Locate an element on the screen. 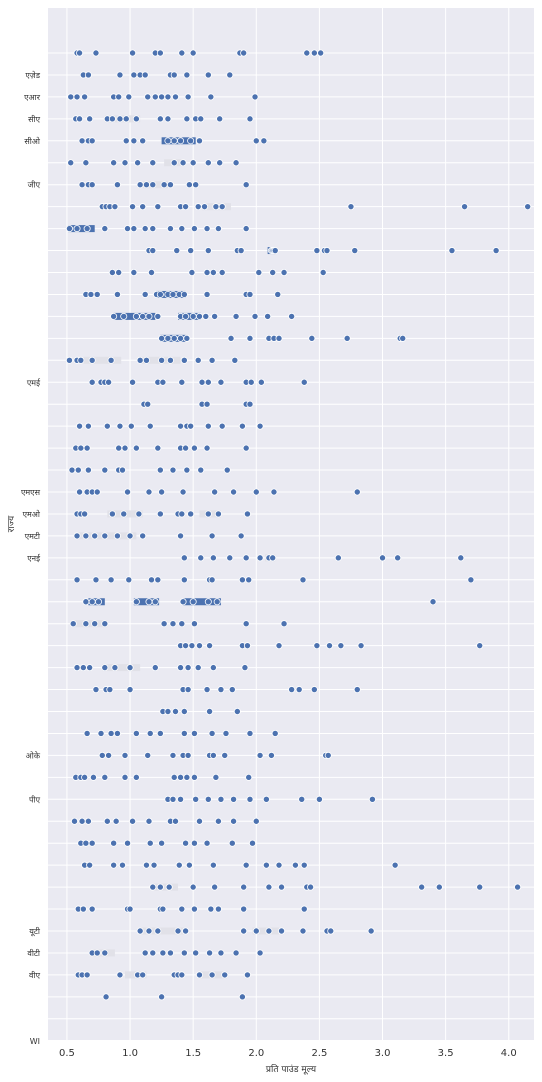  y-tick-label: एमटी is located at coordinates (33, 536).